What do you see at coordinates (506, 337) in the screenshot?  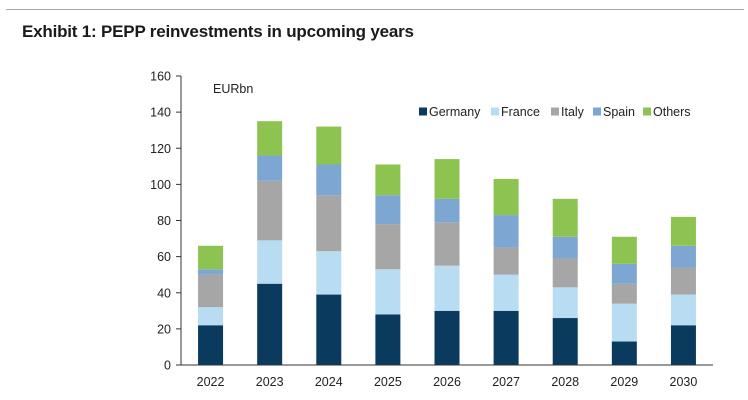 I see `bar-segment-germany-2027` at bounding box center [506, 337].